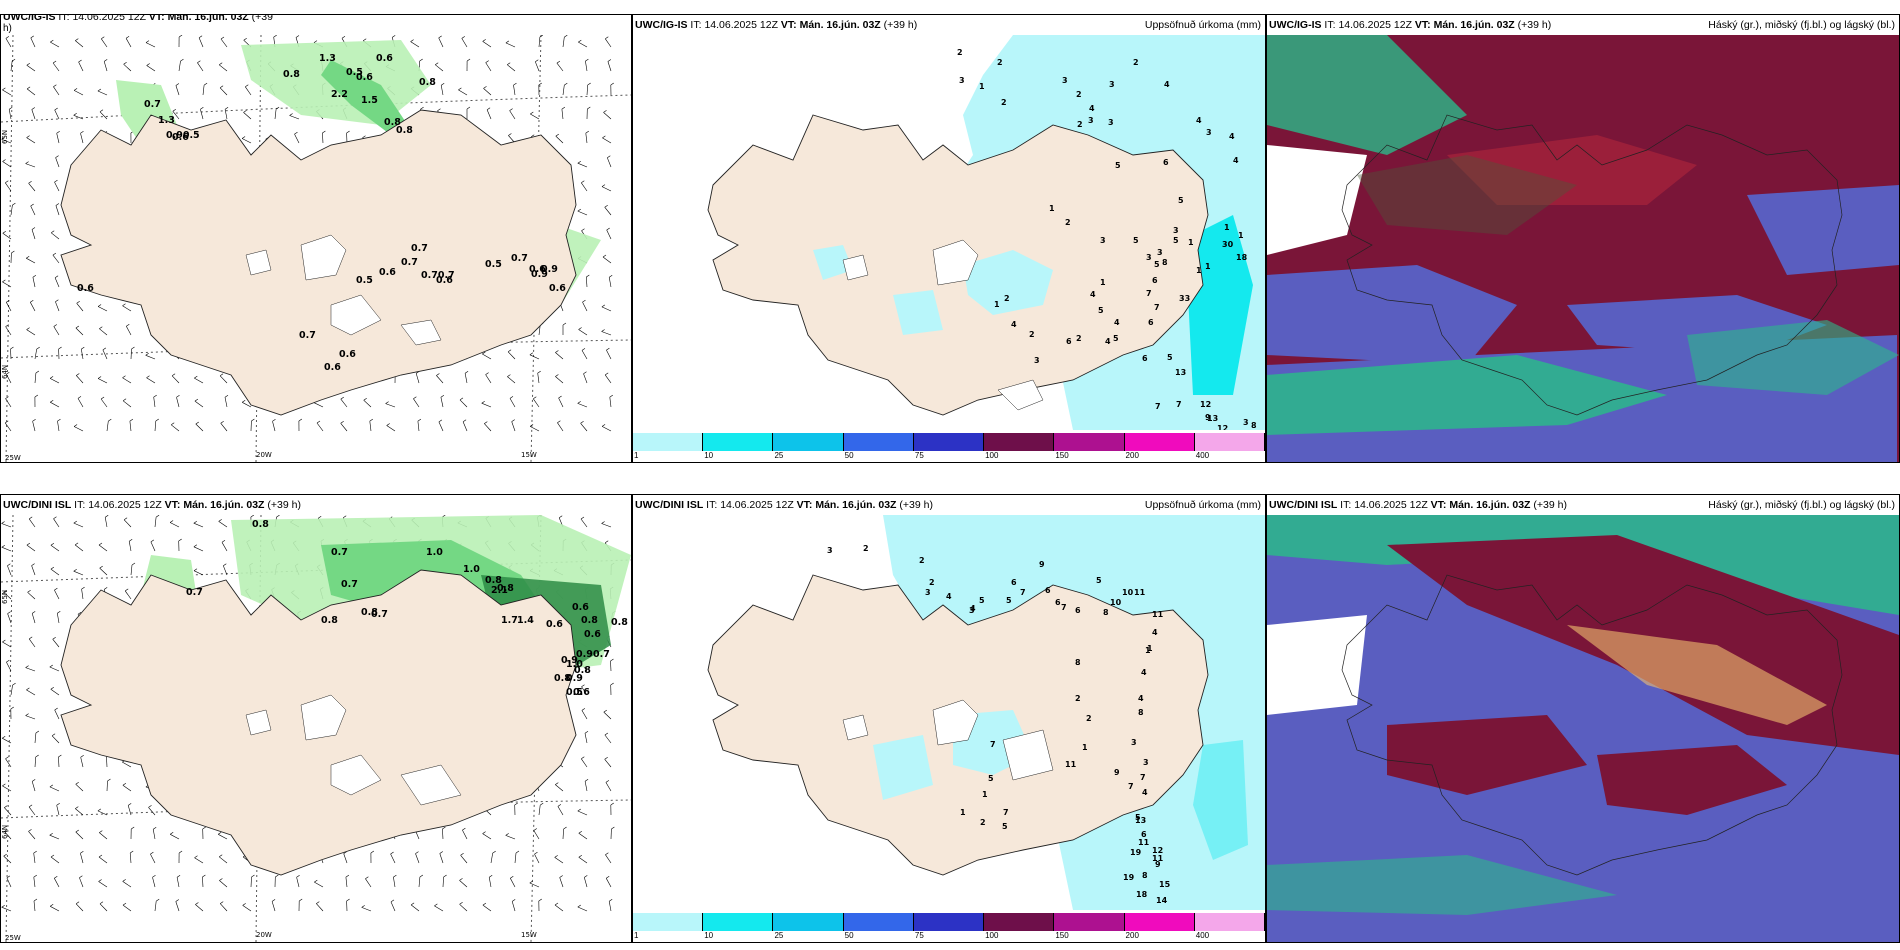  What do you see at coordinates (709, 455) in the screenshot?
I see `colorbar-tick: 10` at bounding box center [709, 455].